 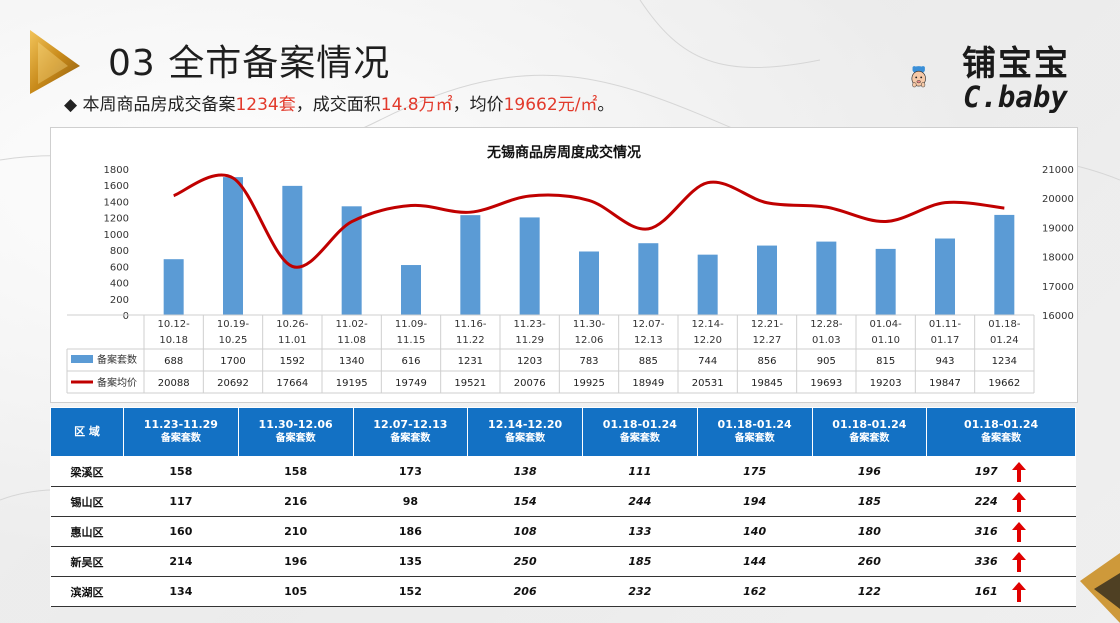 I want to click on corner-decoration, so click(x=1100, y=588).